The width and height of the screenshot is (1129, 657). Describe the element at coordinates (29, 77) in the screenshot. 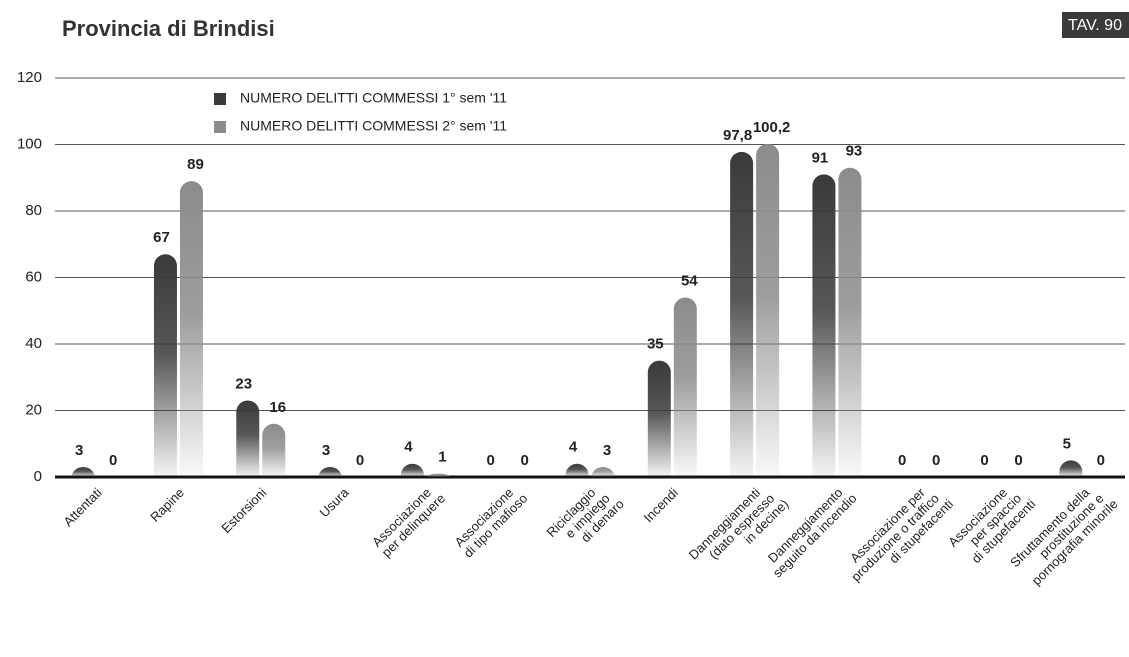

I see `y-tick-label: 120` at that location.